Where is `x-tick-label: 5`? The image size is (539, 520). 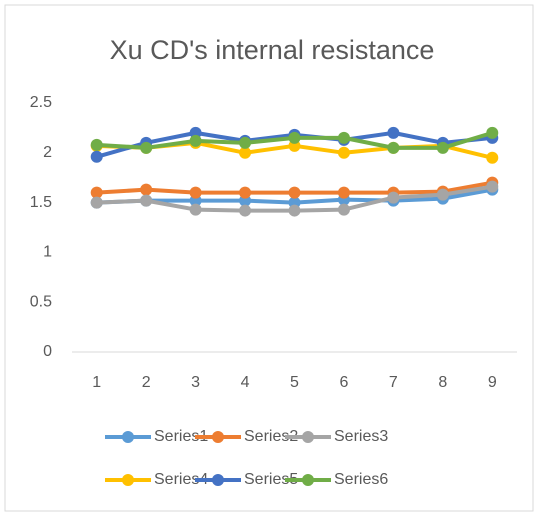
x-tick-label: 5 is located at coordinates (294, 382).